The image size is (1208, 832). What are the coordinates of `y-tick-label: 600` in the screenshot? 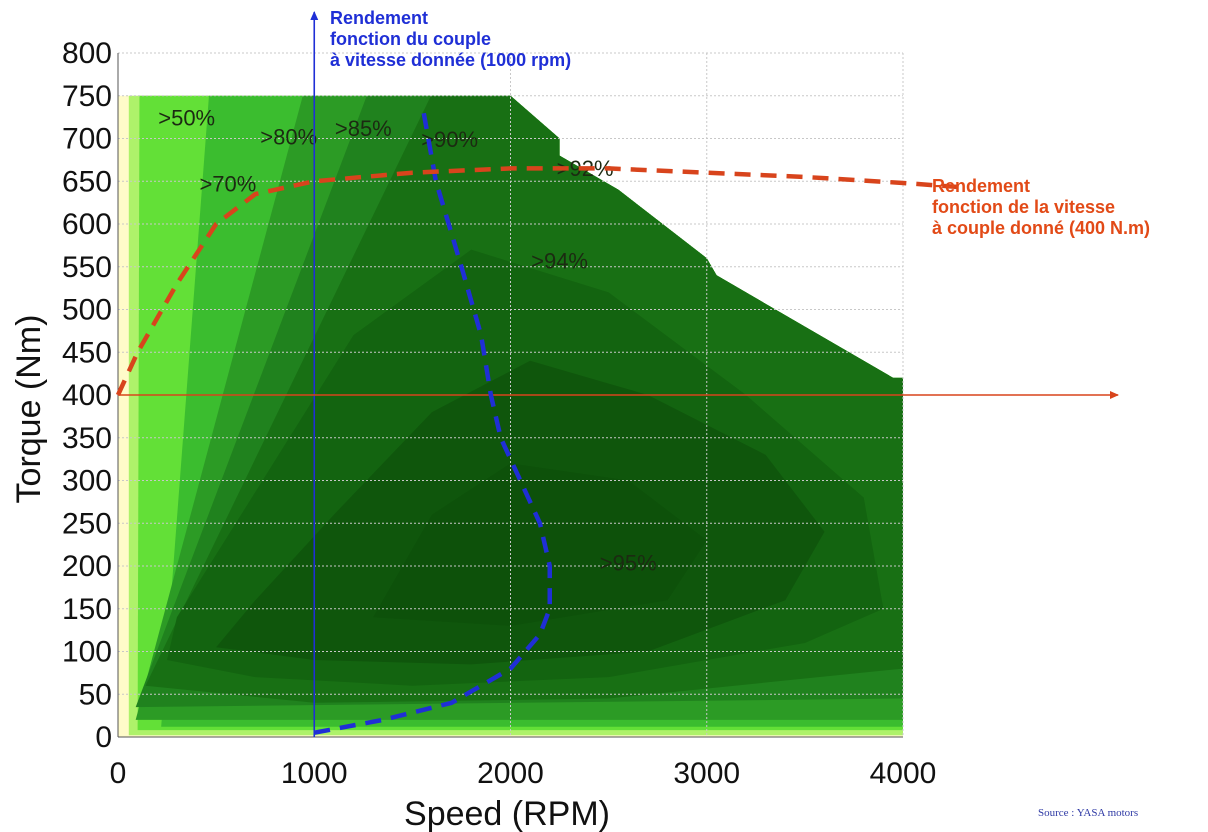 It's located at (87, 224).